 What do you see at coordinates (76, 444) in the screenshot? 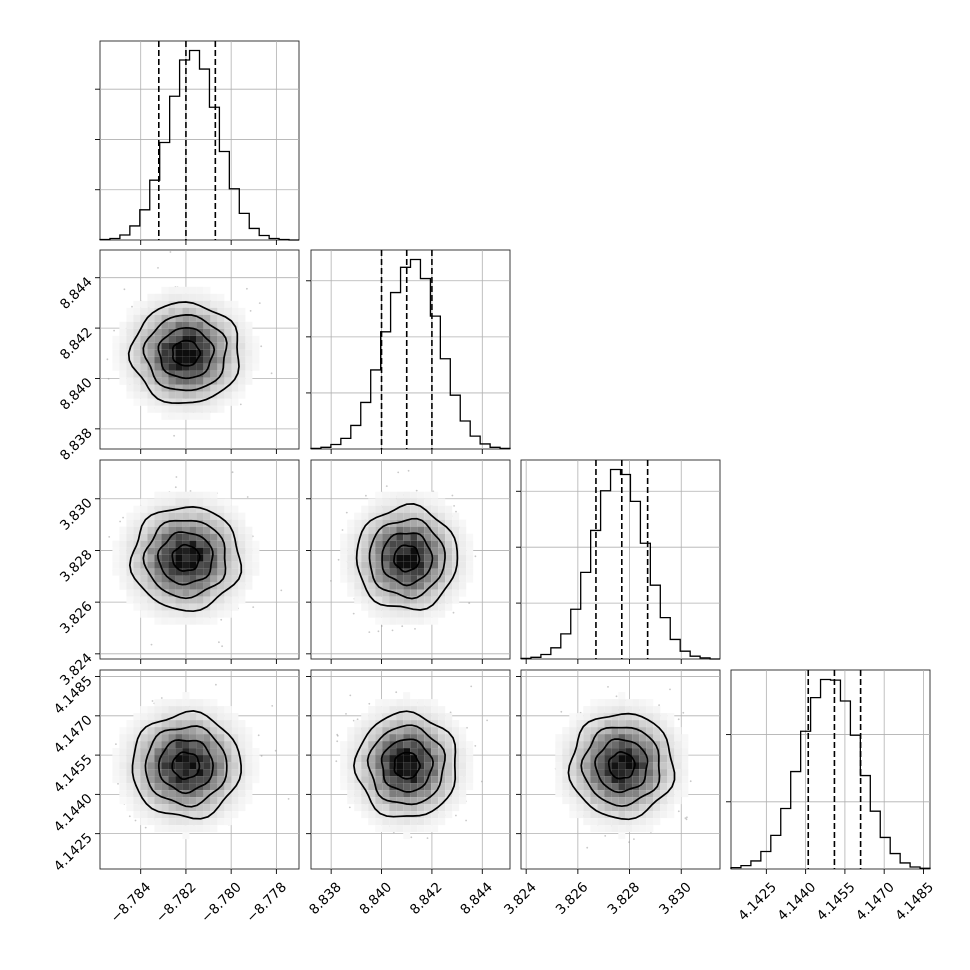
I see `y-tick-label-1-0: 8.838` at bounding box center [76, 444].